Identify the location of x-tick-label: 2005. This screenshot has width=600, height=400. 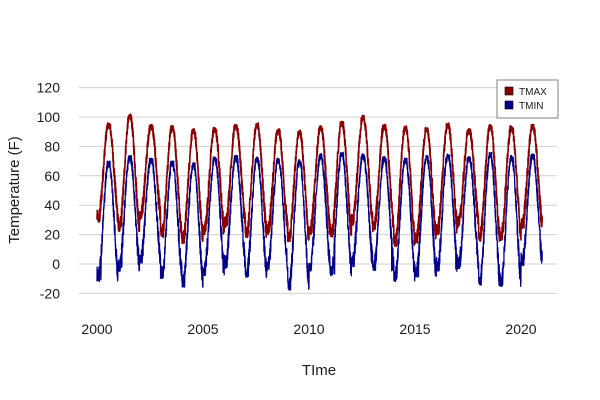
(202, 329).